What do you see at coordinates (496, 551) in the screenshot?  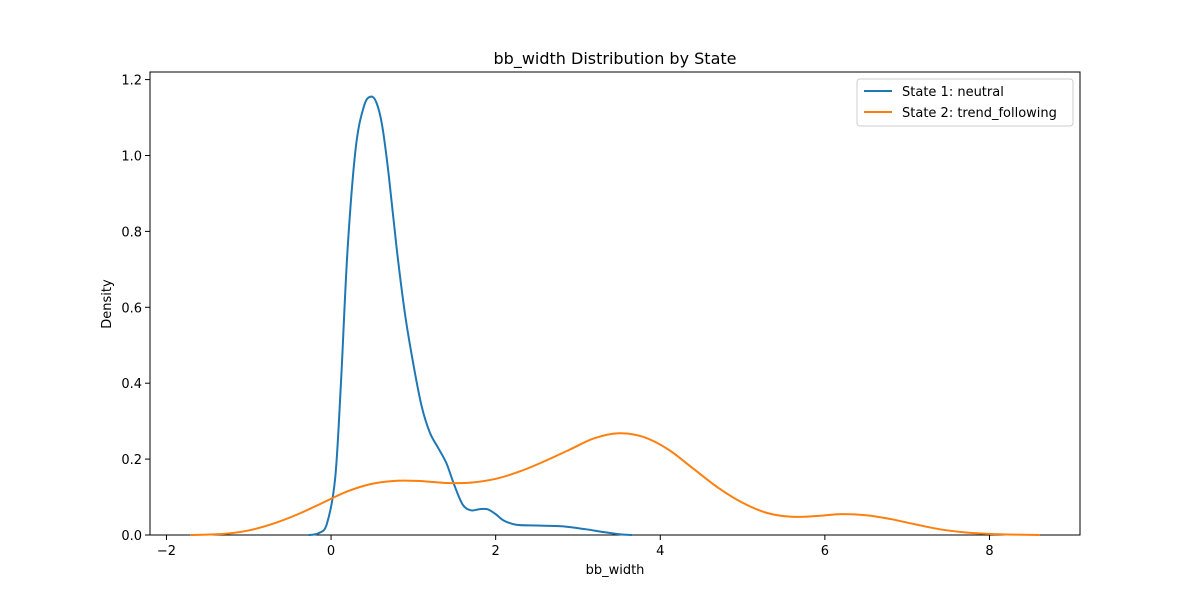 I see `x-tick-label: 2` at bounding box center [496, 551].